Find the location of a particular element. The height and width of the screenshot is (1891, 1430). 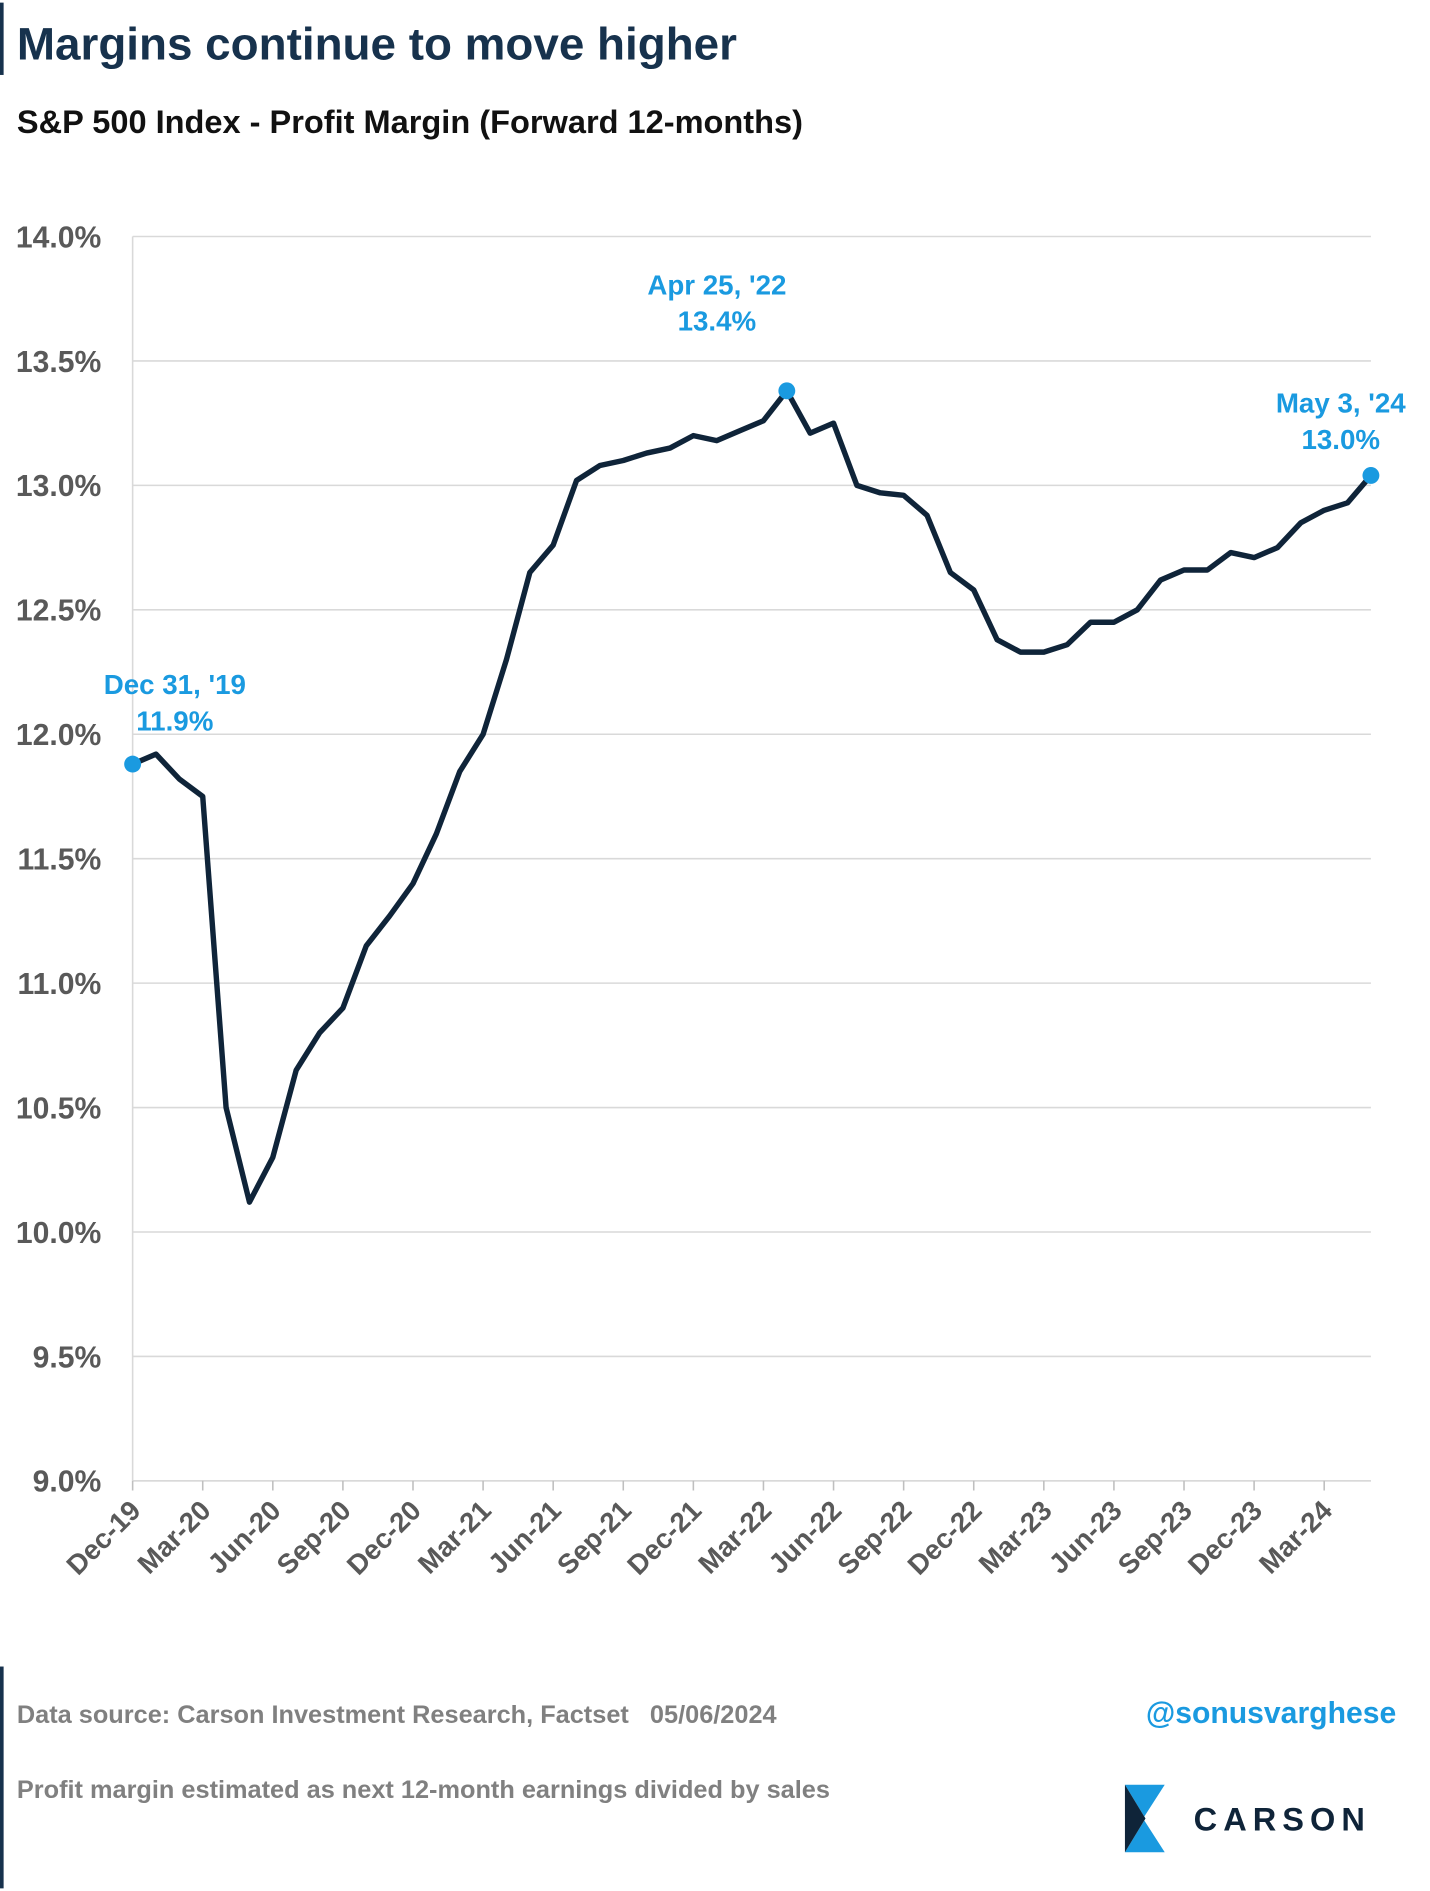

x-tick-label: Sep-21 is located at coordinates (594, 1538).